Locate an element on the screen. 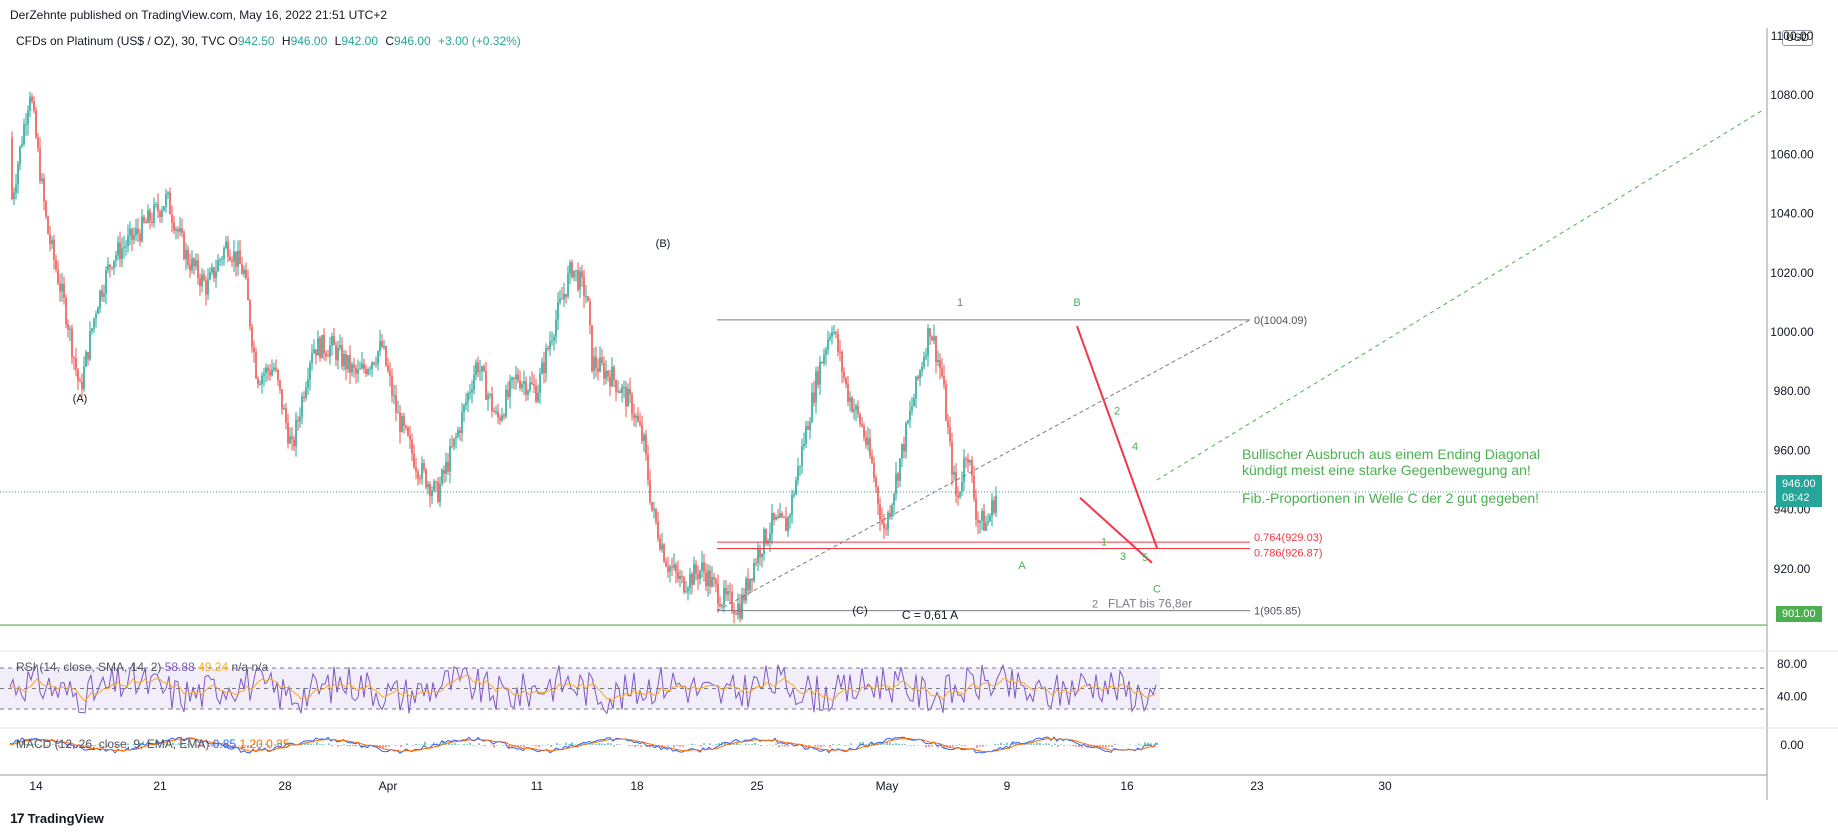  fib-trend-line is located at coordinates (983, 465).